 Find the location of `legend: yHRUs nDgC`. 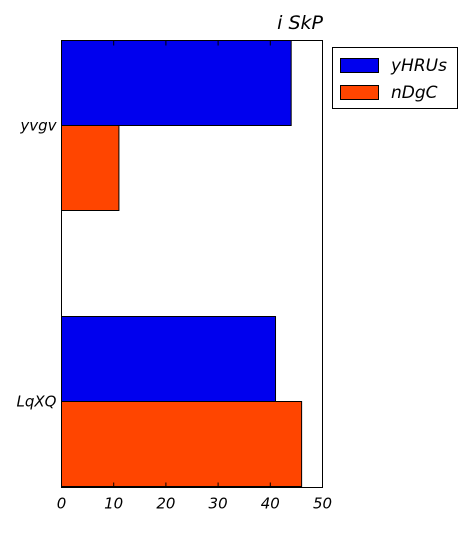

legend: yHRUs nDgC is located at coordinates (395, 78).